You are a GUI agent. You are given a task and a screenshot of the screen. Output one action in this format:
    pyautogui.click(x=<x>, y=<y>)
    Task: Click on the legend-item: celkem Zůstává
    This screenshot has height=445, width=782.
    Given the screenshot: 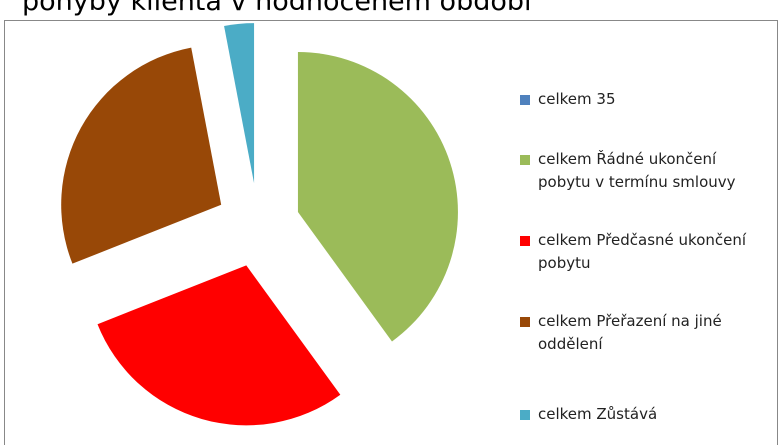 What is the action you would take?
    pyautogui.click(x=645, y=414)
    